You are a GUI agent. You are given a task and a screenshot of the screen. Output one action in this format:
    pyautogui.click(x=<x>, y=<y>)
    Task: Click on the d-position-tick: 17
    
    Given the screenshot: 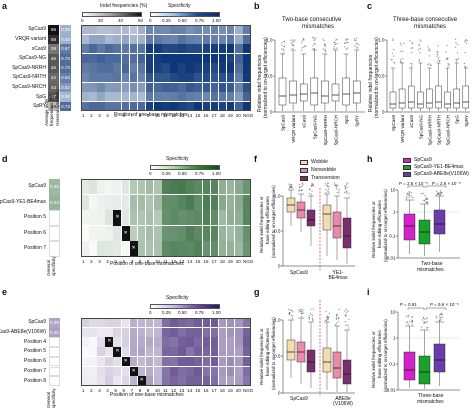 What is the action you would take?
    pyautogui.click(x=214, y=261)
    